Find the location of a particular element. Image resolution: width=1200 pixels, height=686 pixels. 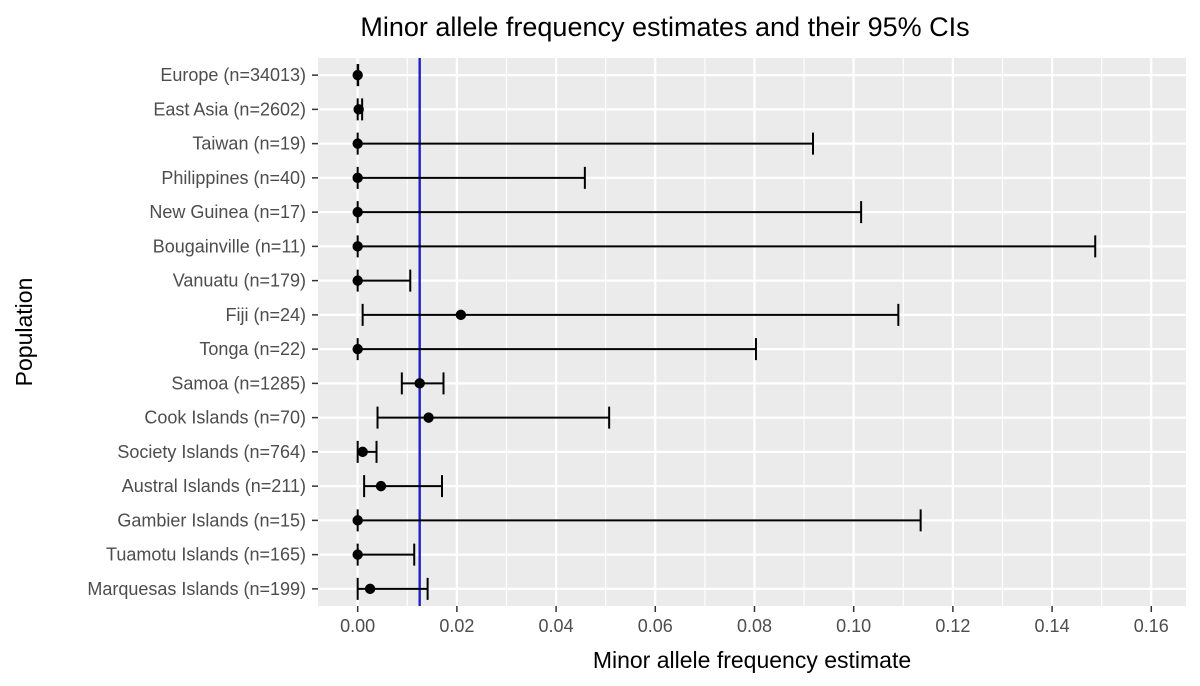

x-tick-label: 0.02 is located at coordinates (456, 626).